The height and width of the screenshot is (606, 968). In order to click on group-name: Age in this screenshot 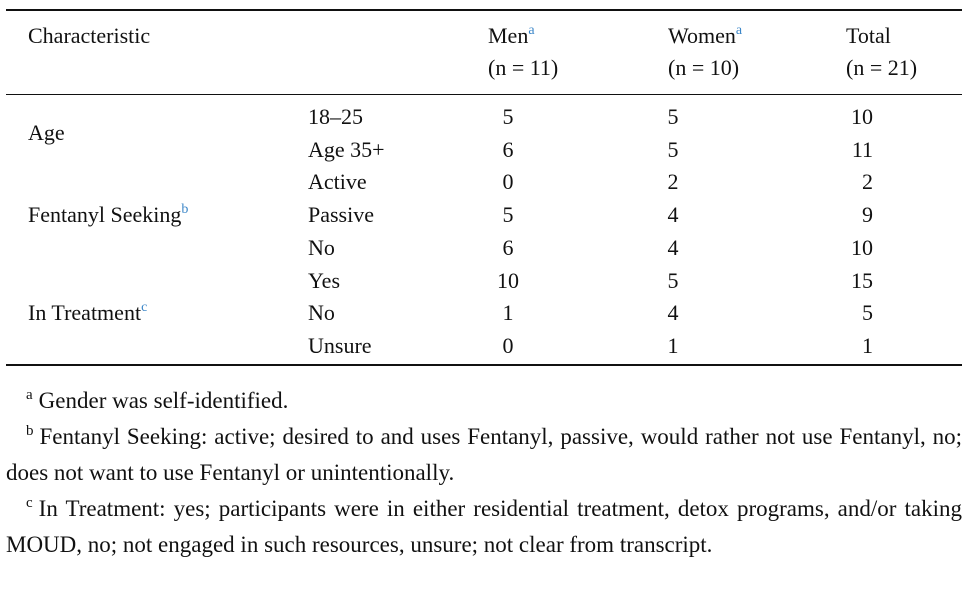, I will do `click(46, 133)`.